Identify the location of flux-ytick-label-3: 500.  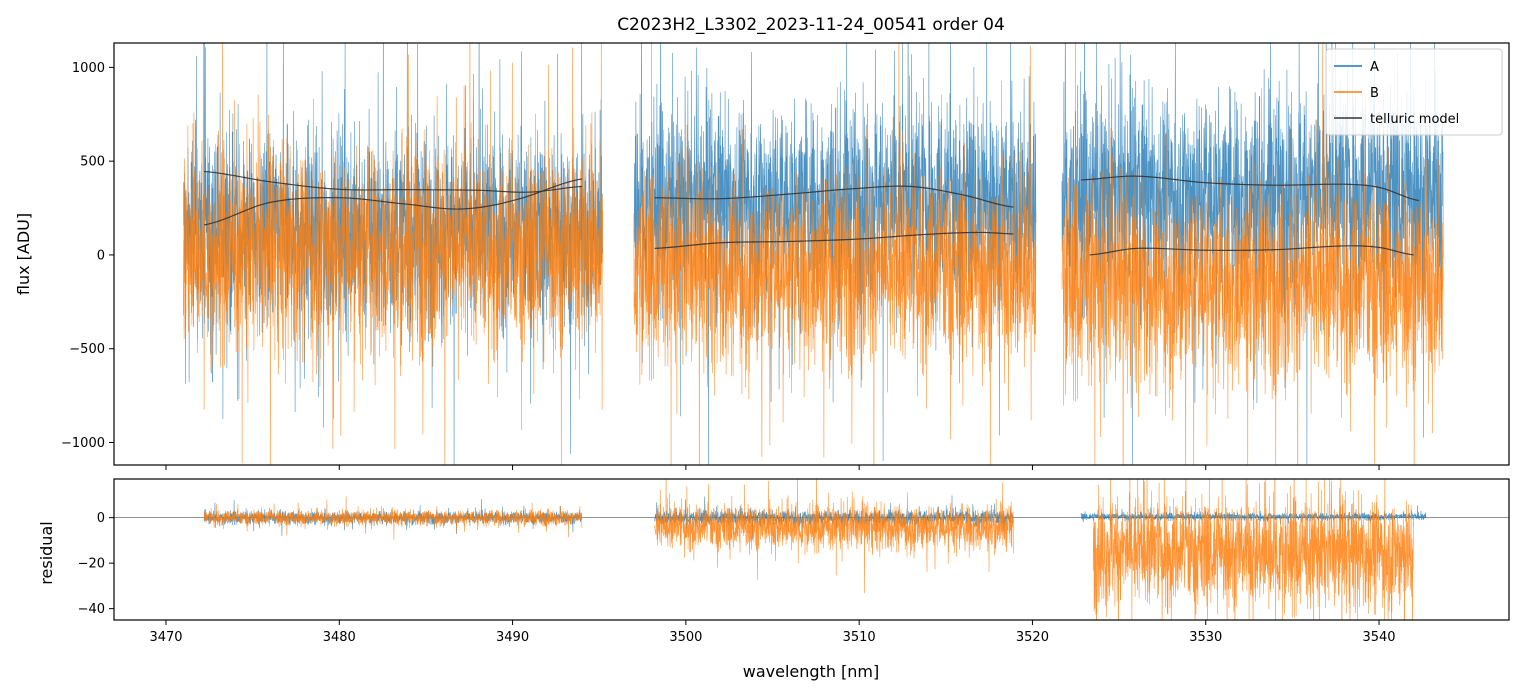
(92, 162).